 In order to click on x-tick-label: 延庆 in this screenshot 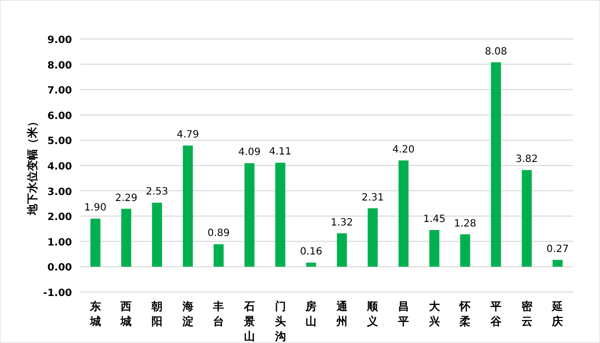, I will do `click(557, 314)`.